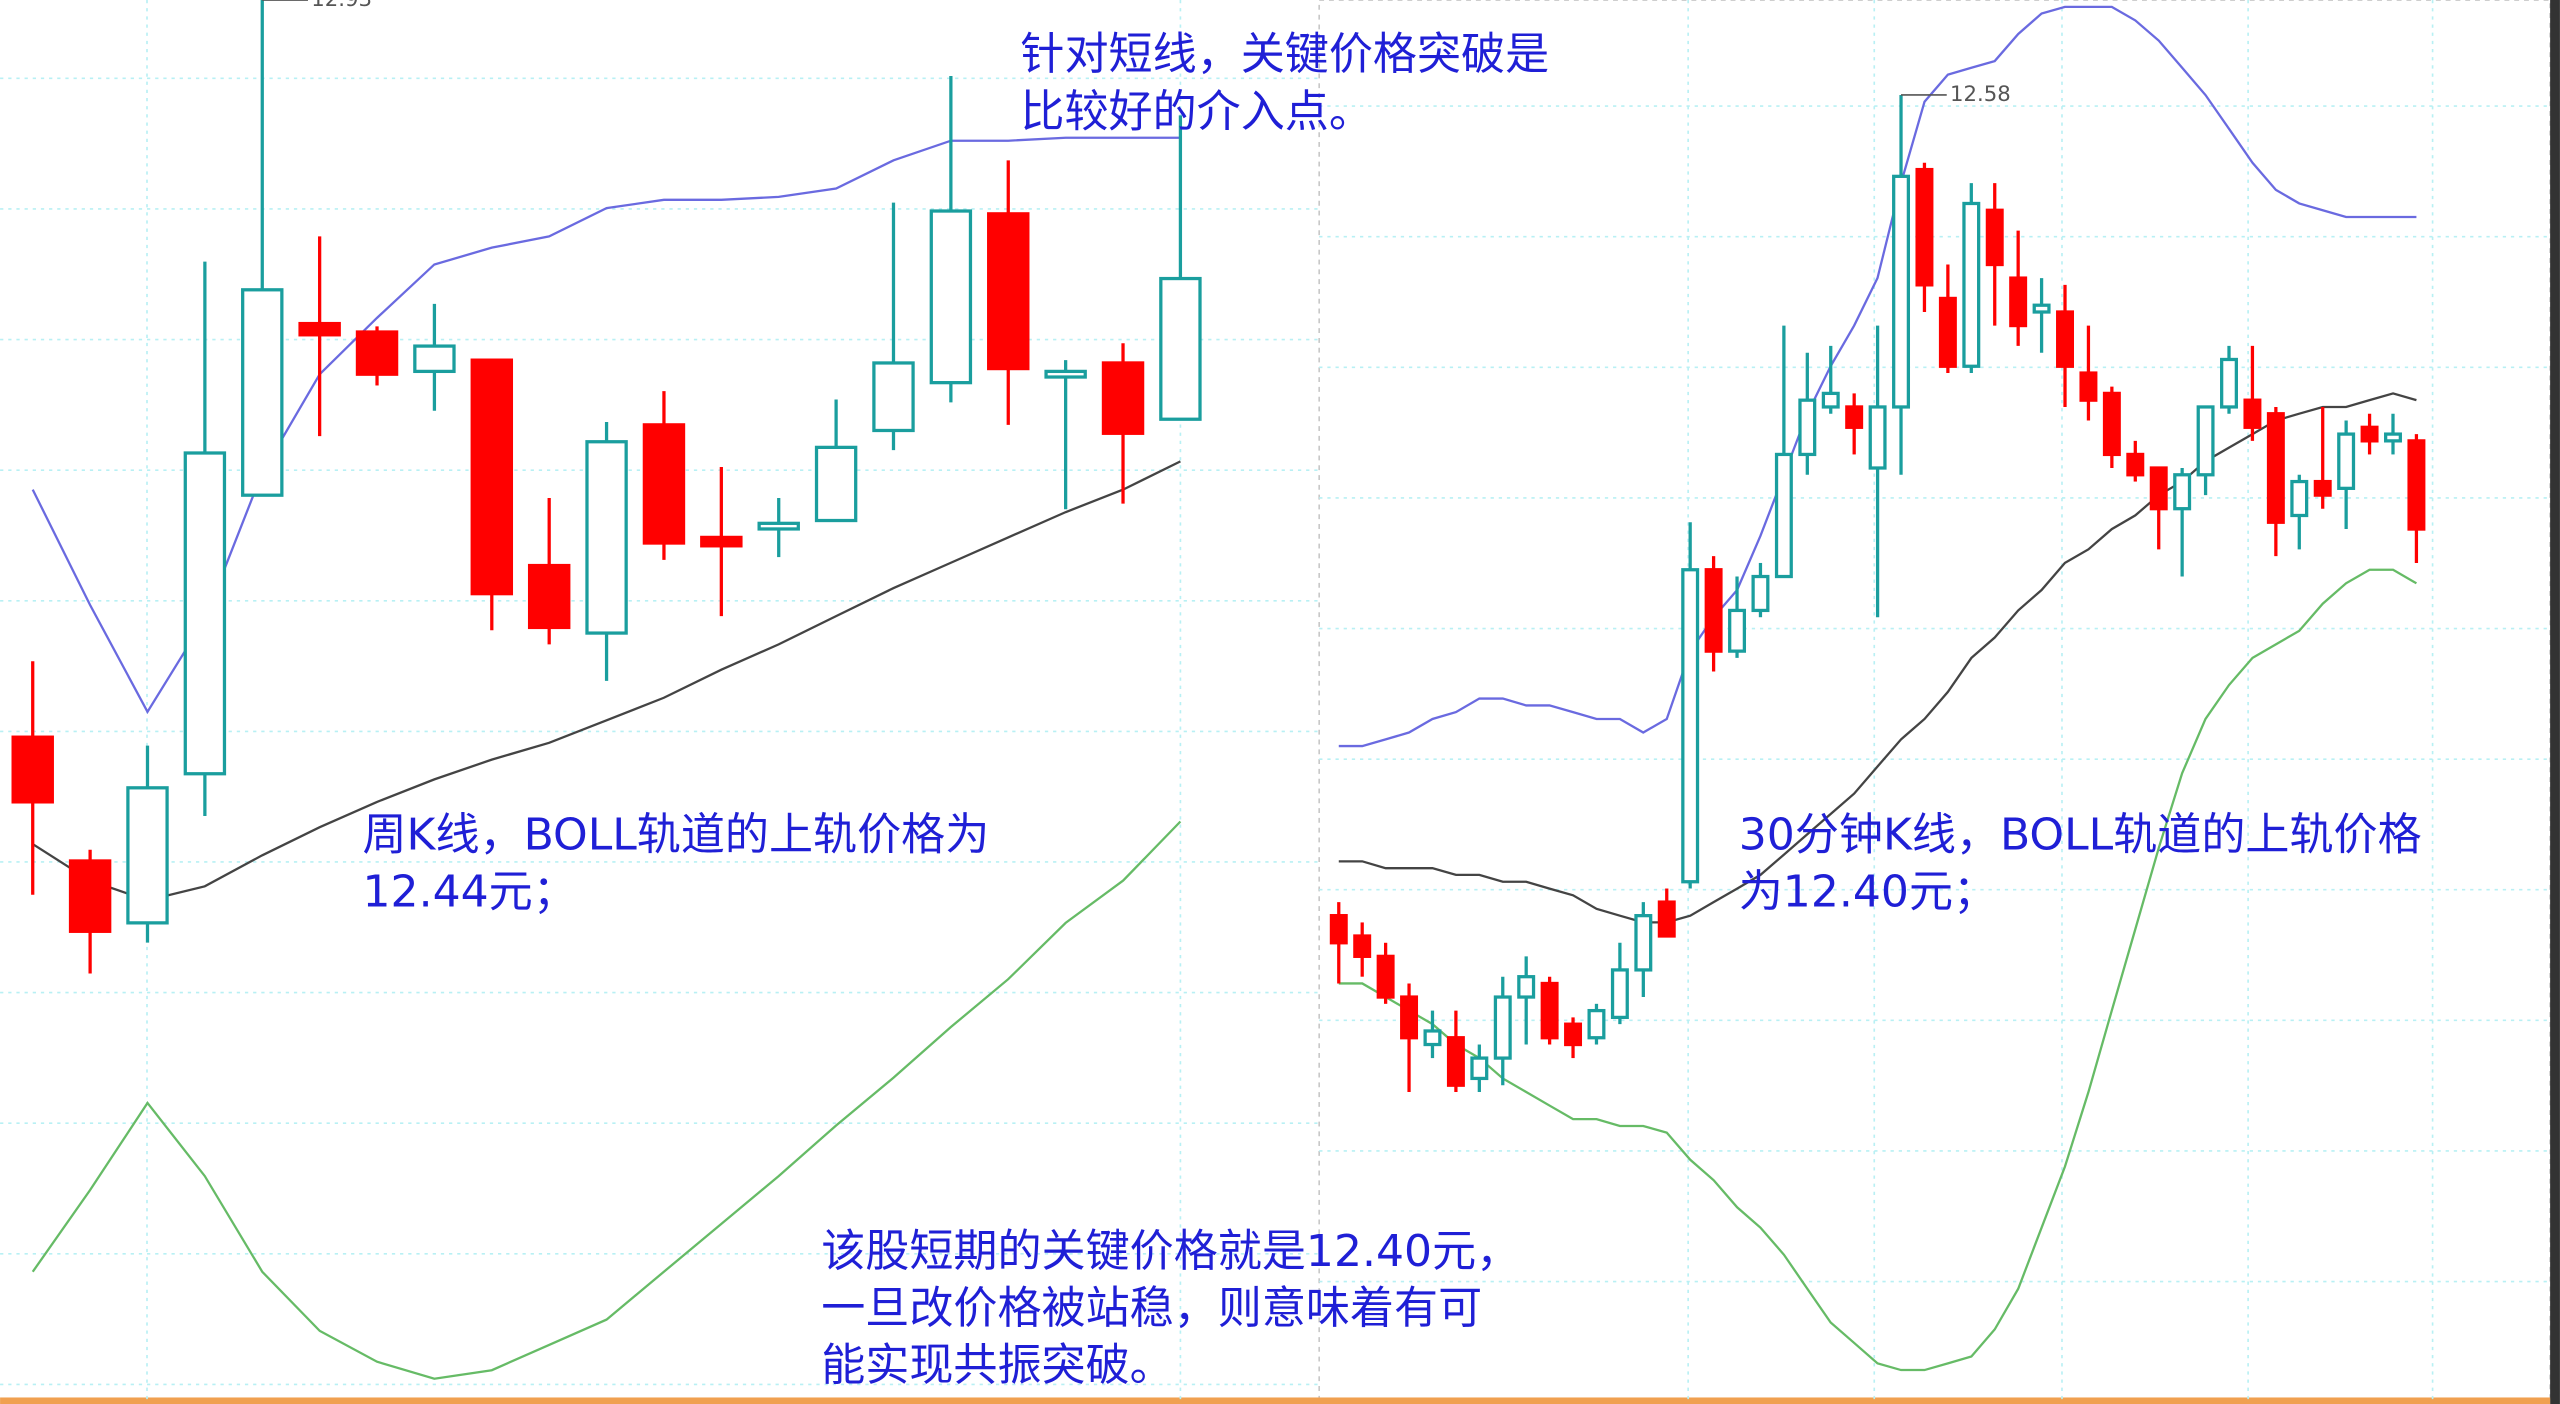  I want to click on annotation-line: 为12.40元；, so click(1868, 892).